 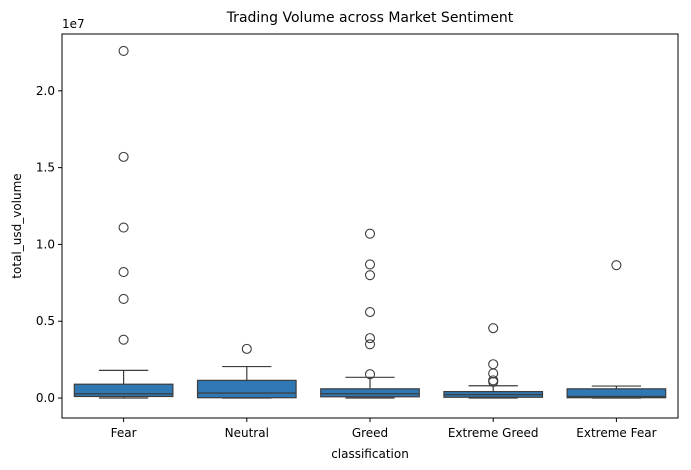 I want to click on chart-title: Trading Volume across Market Sentiment, so click(x=370, y=18).